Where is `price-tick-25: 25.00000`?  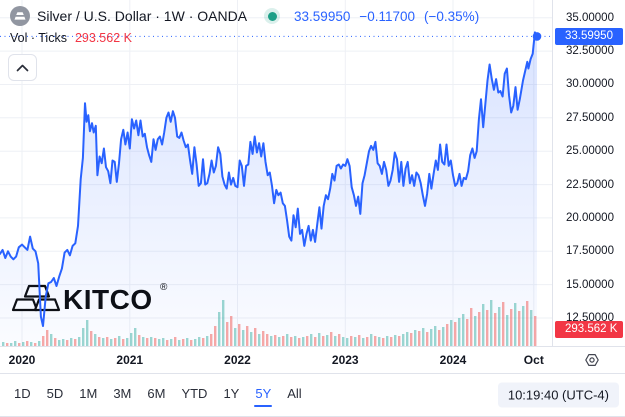
price-tick-25: 25.00000 is located at coordinates (590, 151).